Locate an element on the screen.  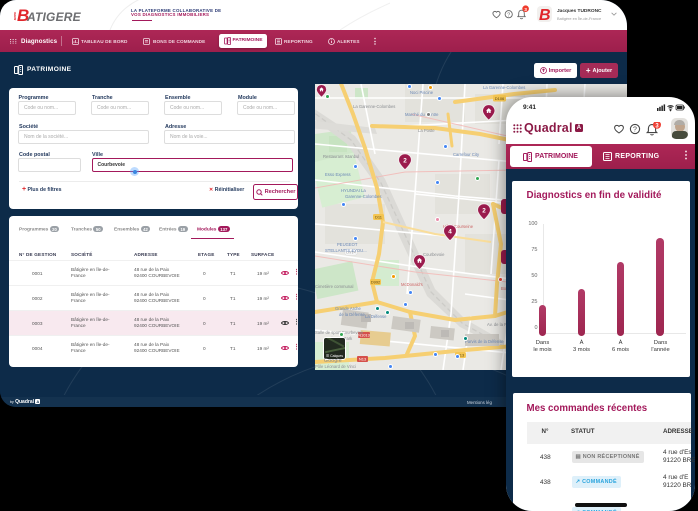
svg-text: N13 is located at coordinates (363, 359).